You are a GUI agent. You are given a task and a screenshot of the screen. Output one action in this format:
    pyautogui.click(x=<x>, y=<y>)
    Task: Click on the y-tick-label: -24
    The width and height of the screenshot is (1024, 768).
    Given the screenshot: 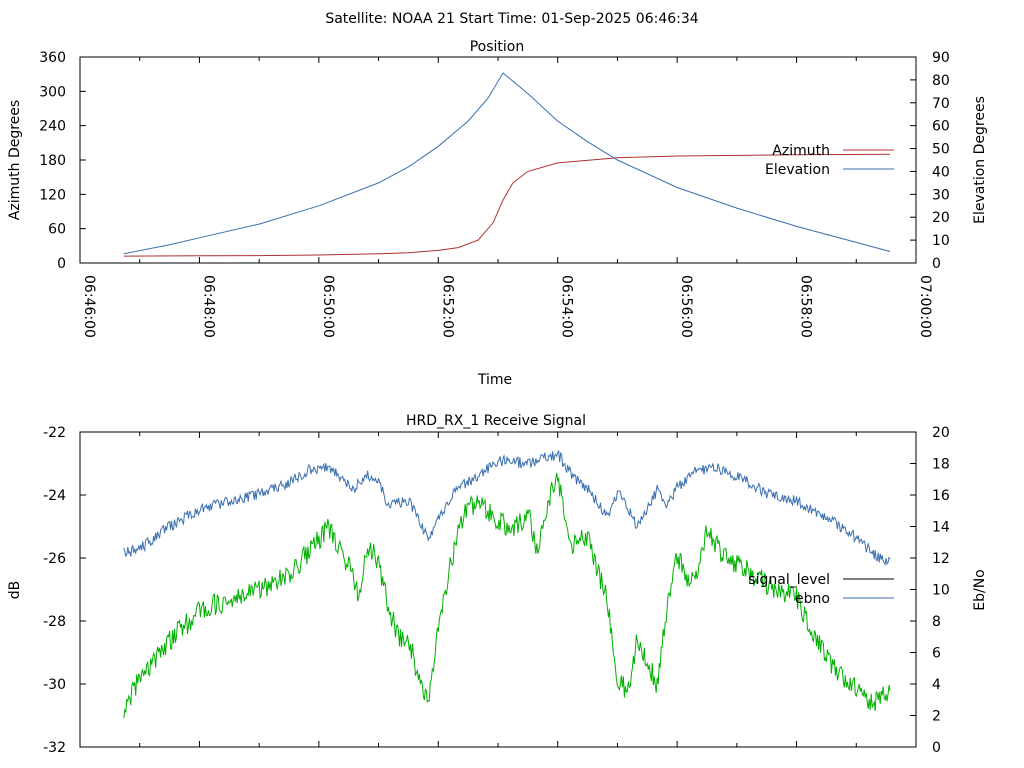 What is the action you would take?
    pyautogui.click(x=54, y=496)
    